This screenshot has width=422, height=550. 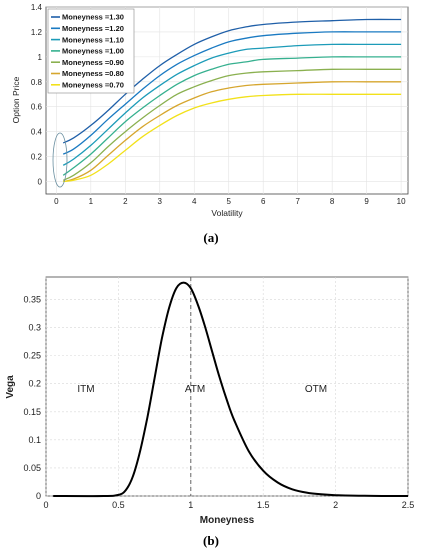 What do you see at coordinates (227, 213) in the screenshot?
I see `x-axis-label-a: Volatility` at bounding box center [227, 213].